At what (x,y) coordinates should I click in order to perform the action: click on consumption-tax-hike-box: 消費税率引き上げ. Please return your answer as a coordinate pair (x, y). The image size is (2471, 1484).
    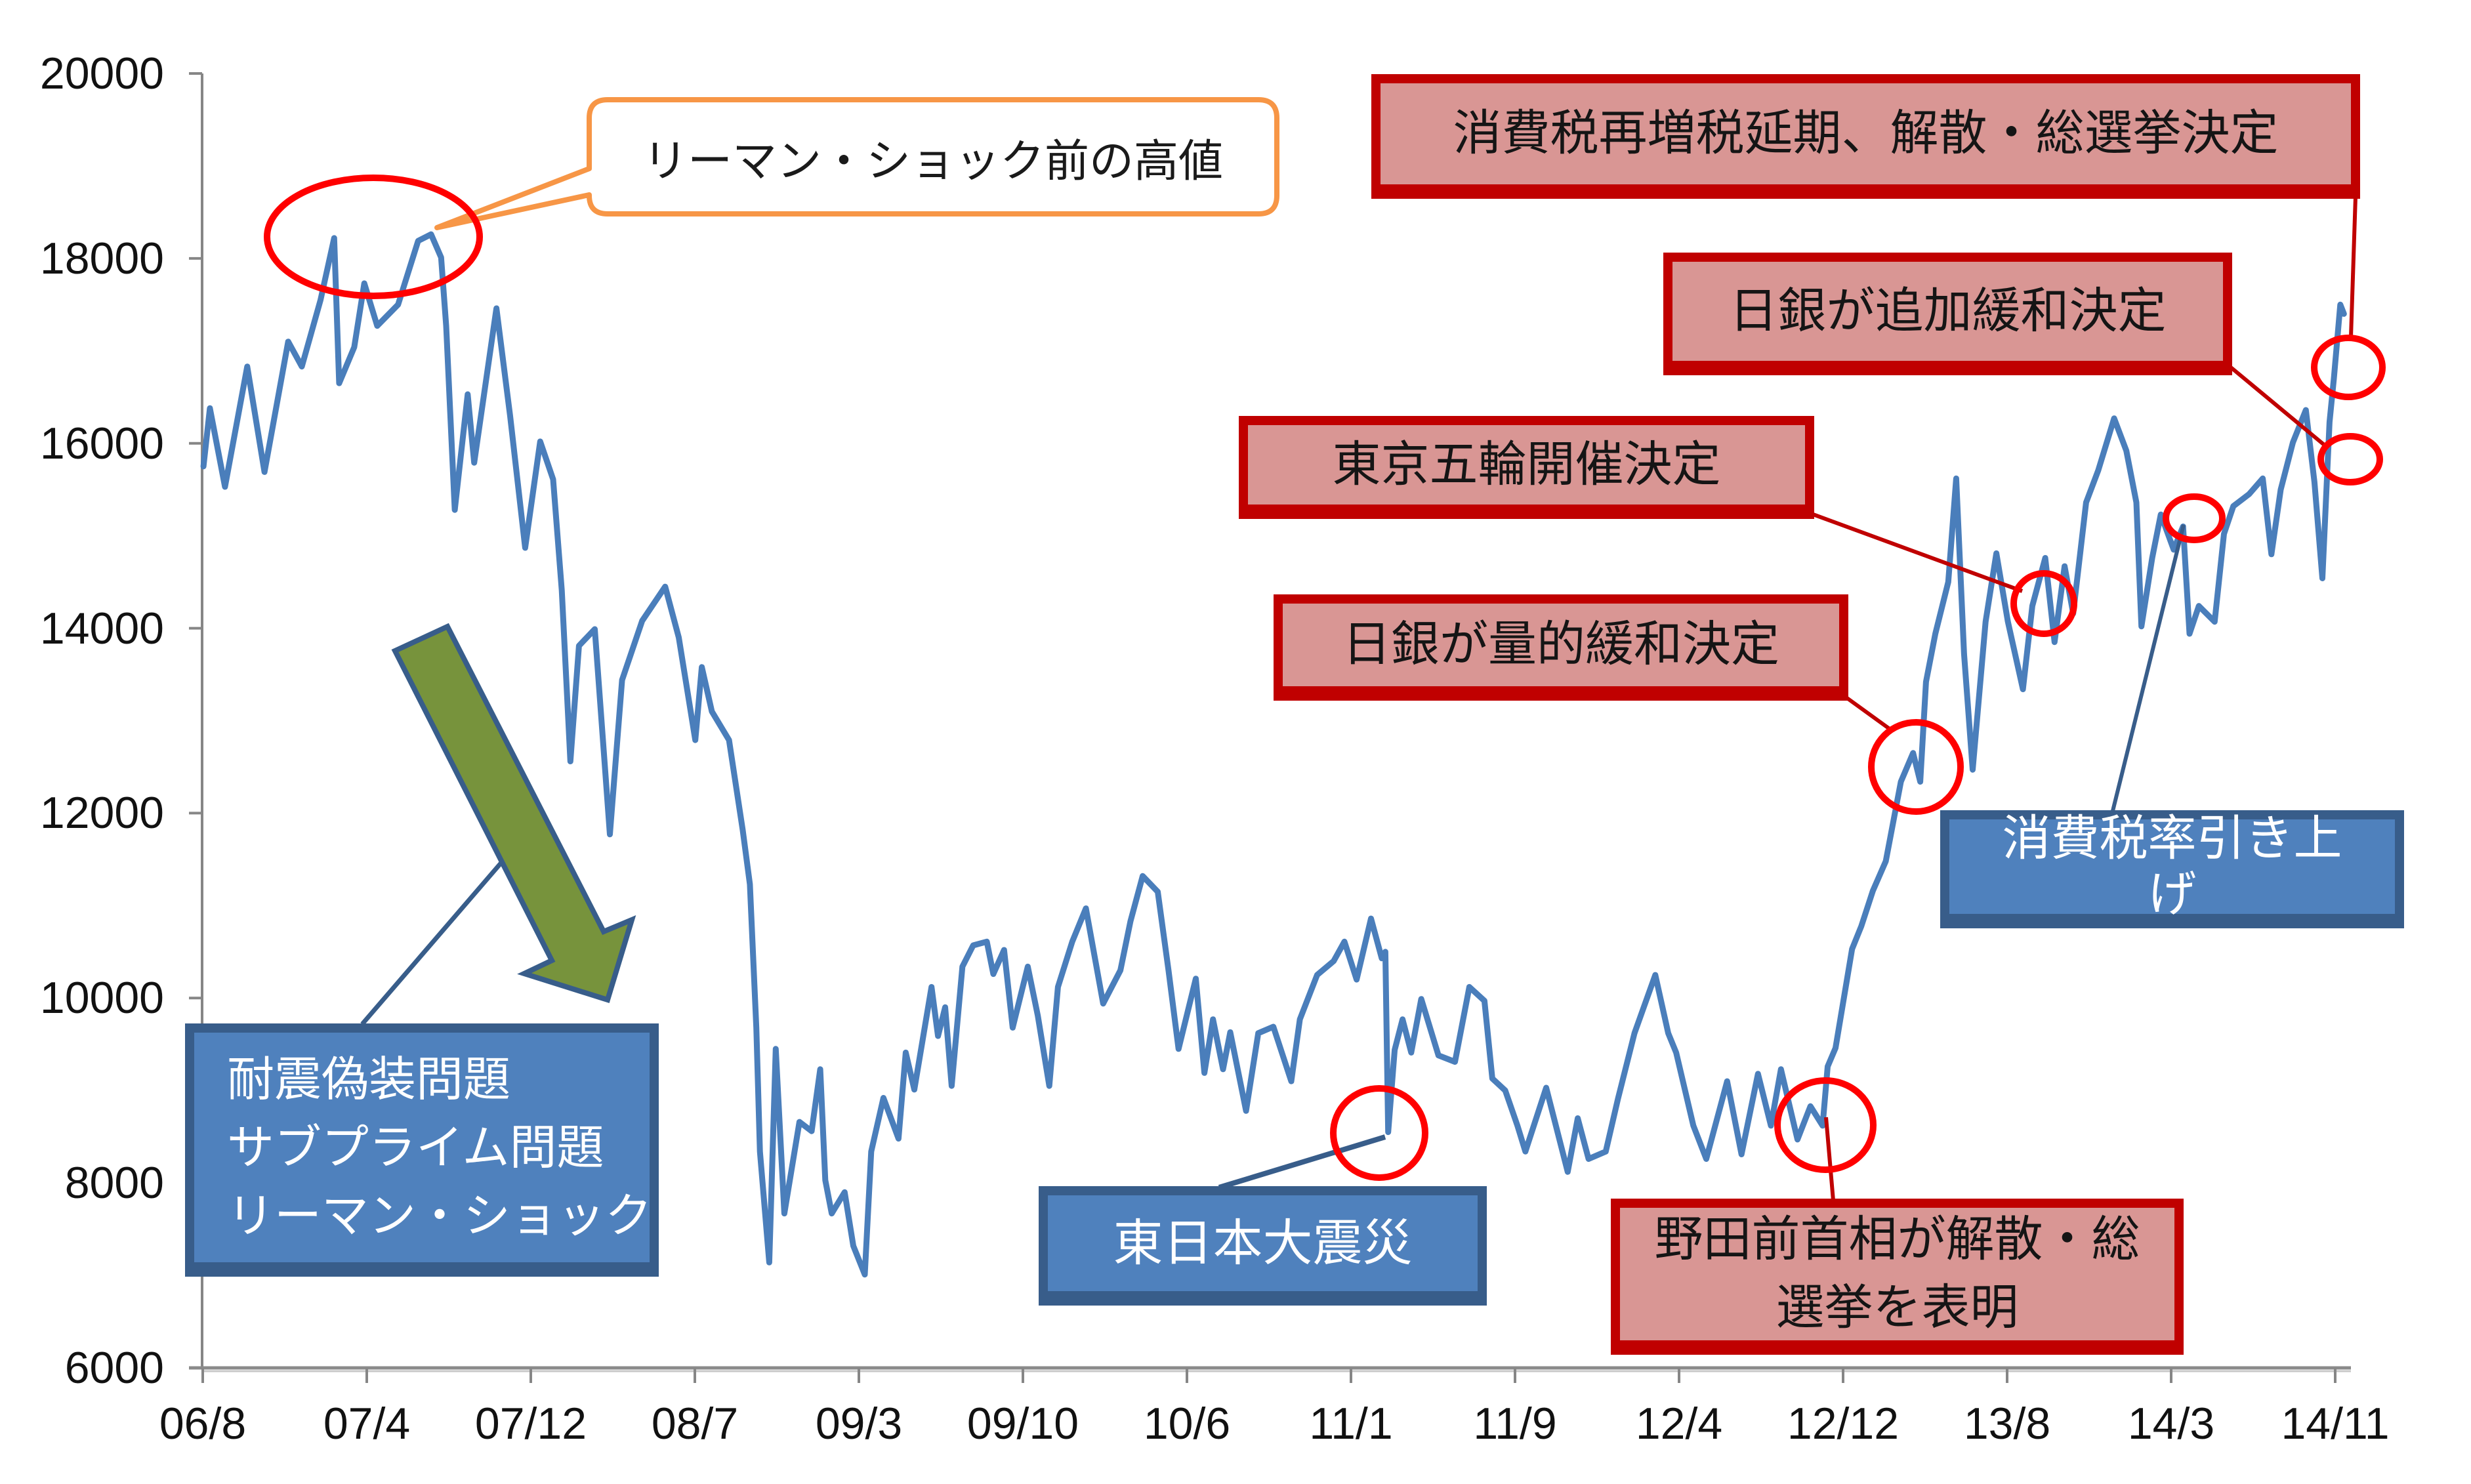
    Looking at the image, I should click on (2172, 869).